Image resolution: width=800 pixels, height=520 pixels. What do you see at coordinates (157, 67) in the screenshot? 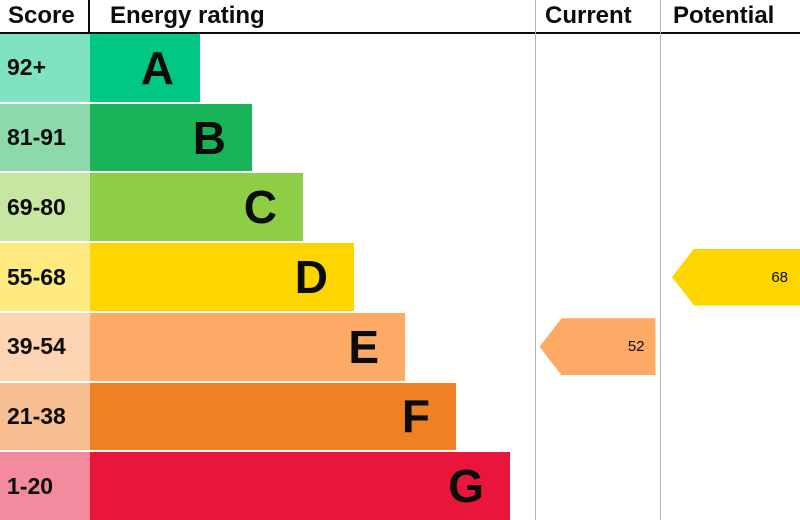
I see `rating-letter: A` at bounding box center [157, 67].